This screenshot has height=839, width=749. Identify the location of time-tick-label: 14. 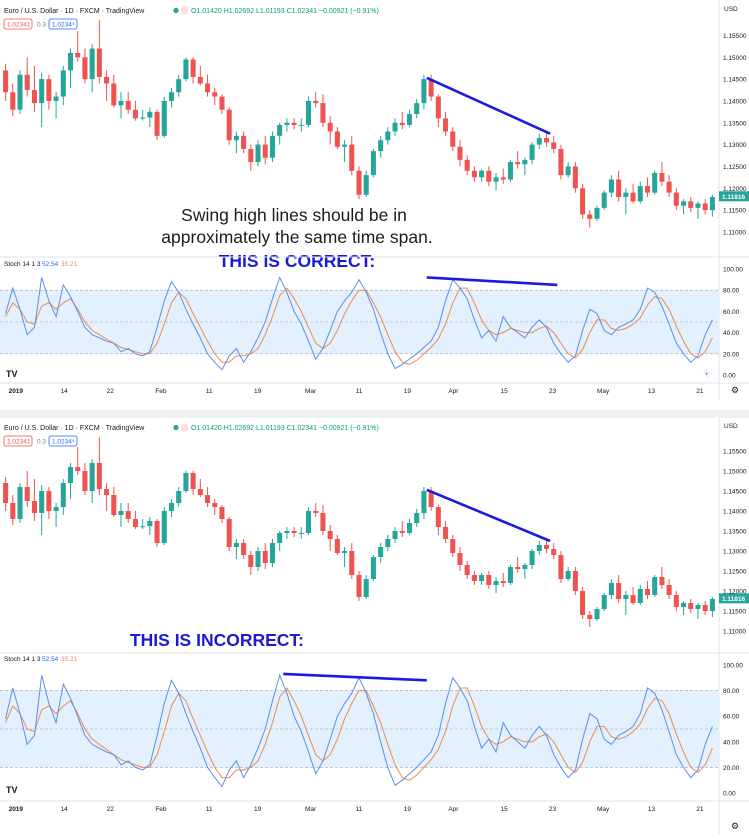
(65, 391).